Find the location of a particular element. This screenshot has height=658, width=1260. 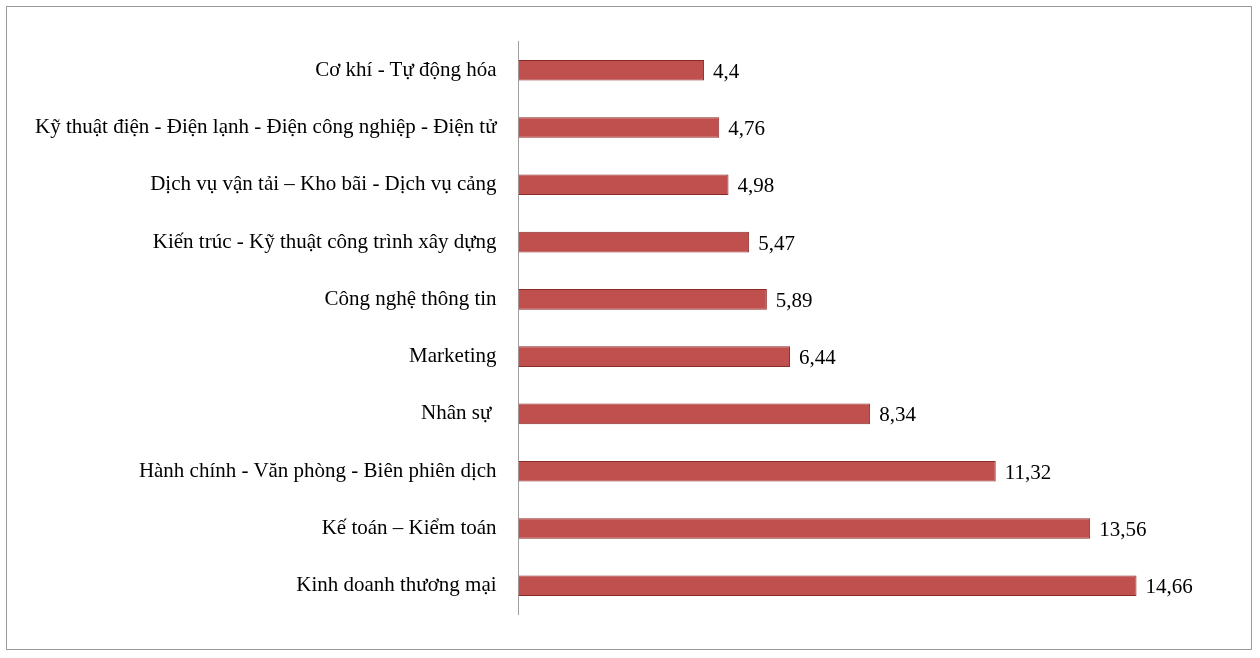

y-tick-label: Kỹ thuật điện - Điện lạnh - Điện công nghiệp - Điện tử is located at coordinates (266, 126).